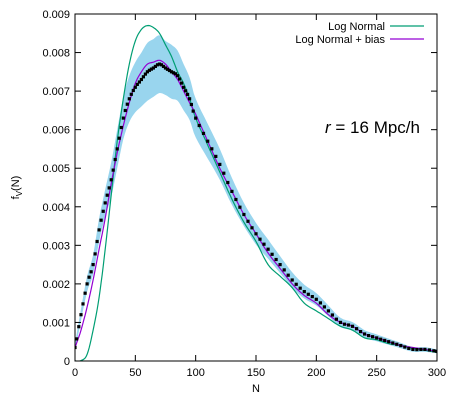 This screenshot has height=397, width=449. Describe the element at coordinates (56, 92) in the screenshot. I see `y-tick-label: 0.007` at that location.